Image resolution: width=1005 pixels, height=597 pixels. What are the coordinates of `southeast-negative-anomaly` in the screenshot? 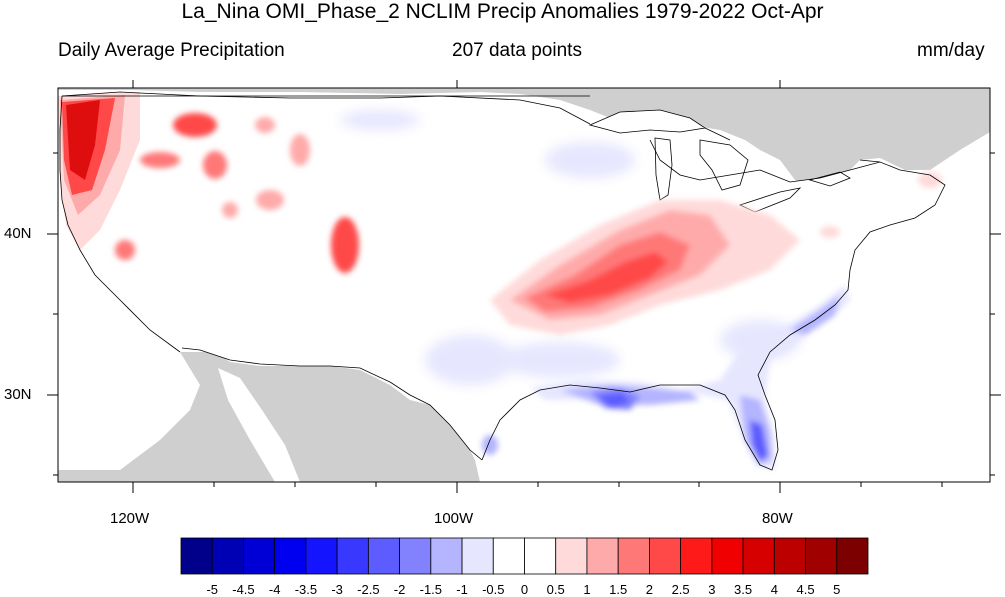 It's located at (666, 377).